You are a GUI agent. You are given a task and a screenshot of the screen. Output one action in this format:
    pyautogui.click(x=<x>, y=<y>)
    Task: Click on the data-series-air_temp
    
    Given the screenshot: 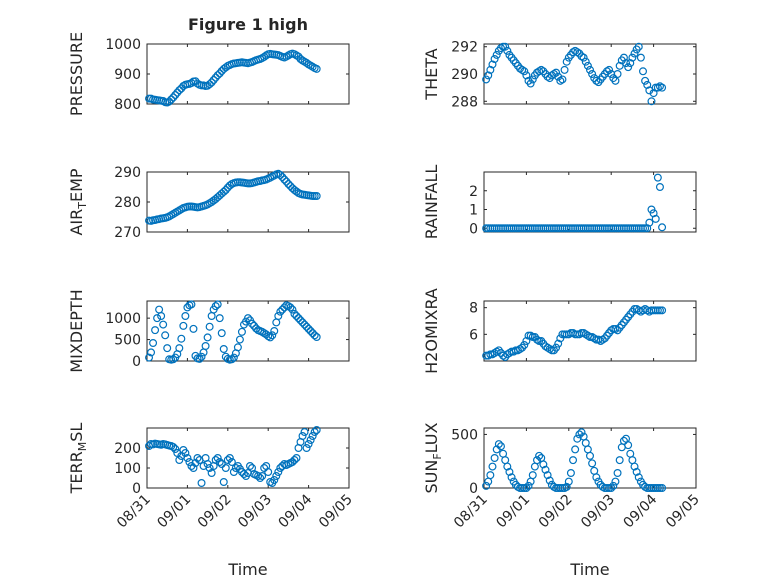 What is the action you would take?
    pyautogui.click(x=233, y=197)
    